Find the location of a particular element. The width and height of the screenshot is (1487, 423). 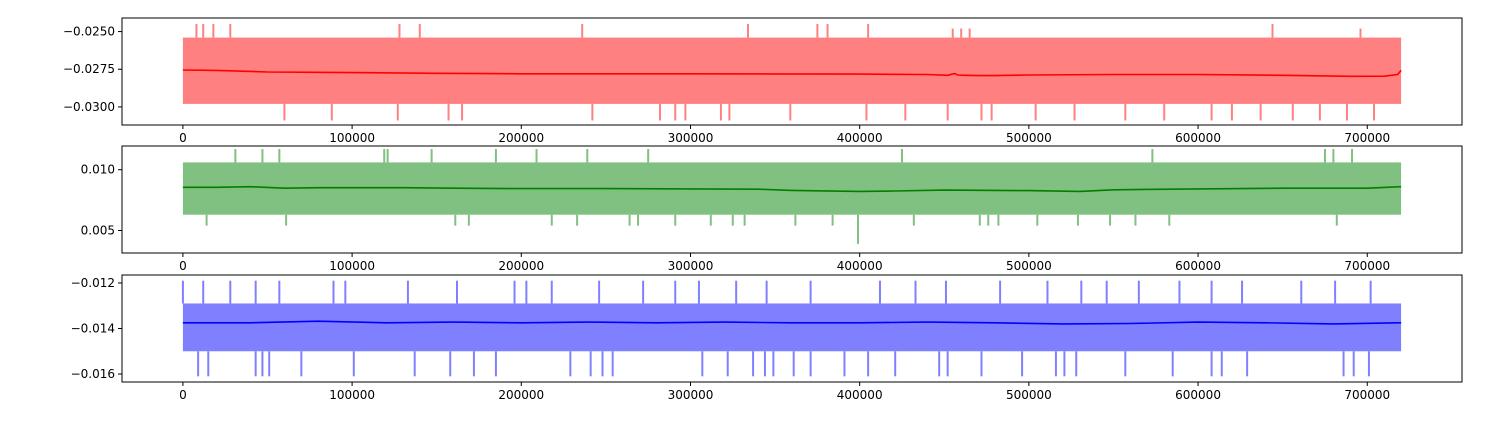

y-tick-label: −0.0275 is located at coordinates (89, 69).